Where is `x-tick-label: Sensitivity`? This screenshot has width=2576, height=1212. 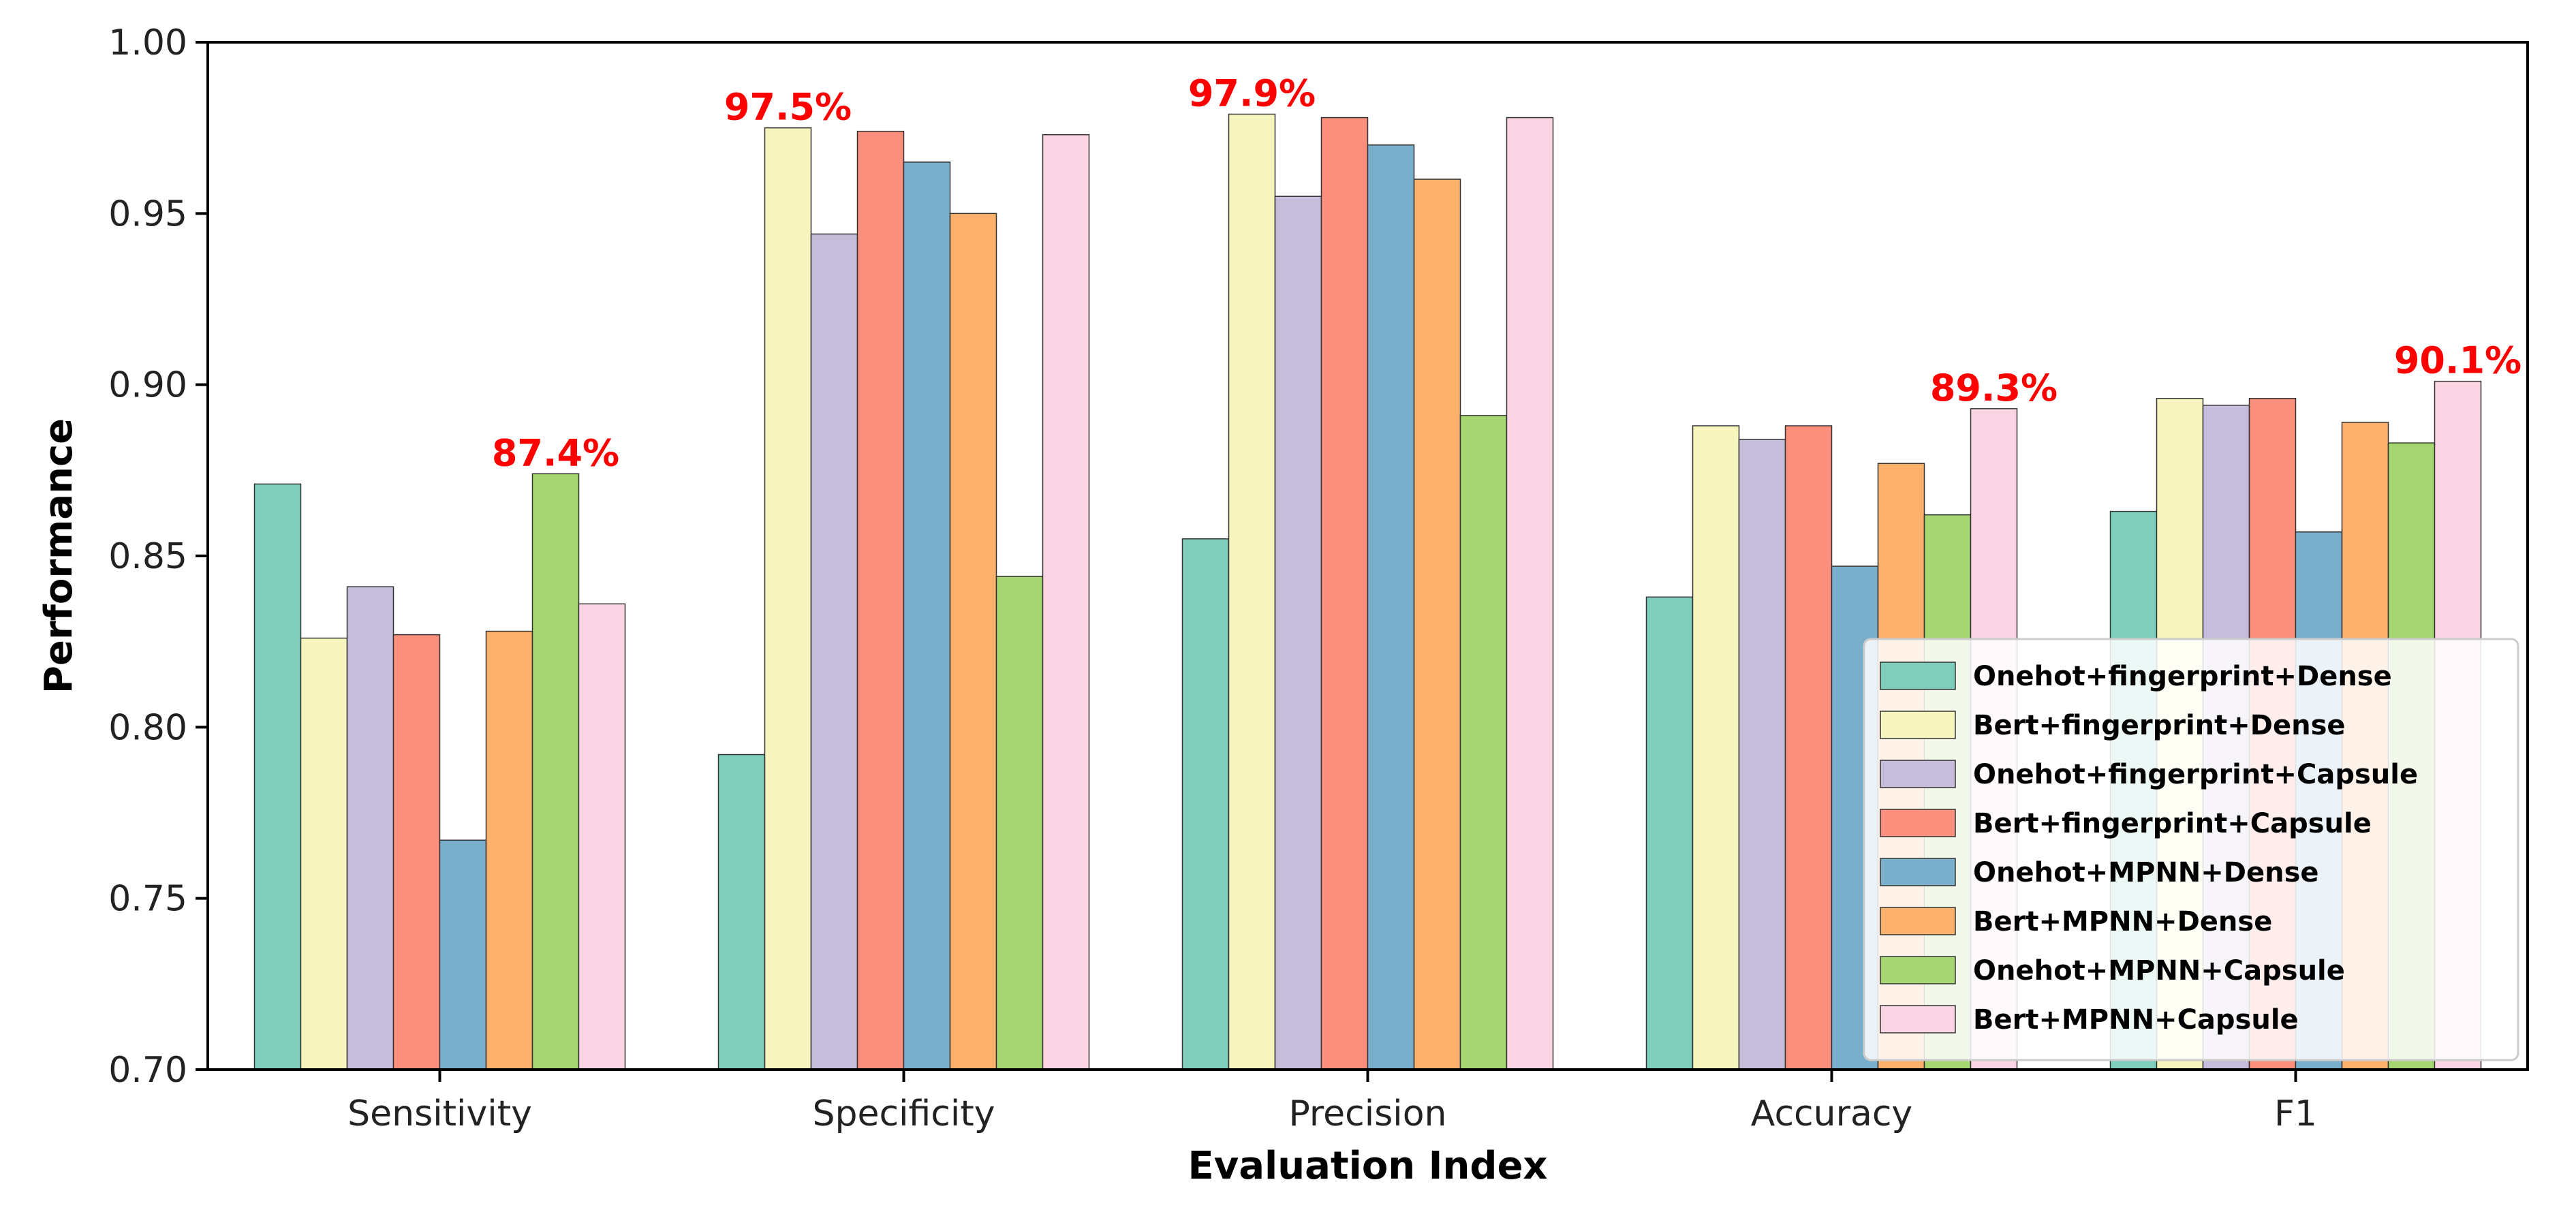 x-tick-label: Sensitivity is located at coordinates (439, 1113).